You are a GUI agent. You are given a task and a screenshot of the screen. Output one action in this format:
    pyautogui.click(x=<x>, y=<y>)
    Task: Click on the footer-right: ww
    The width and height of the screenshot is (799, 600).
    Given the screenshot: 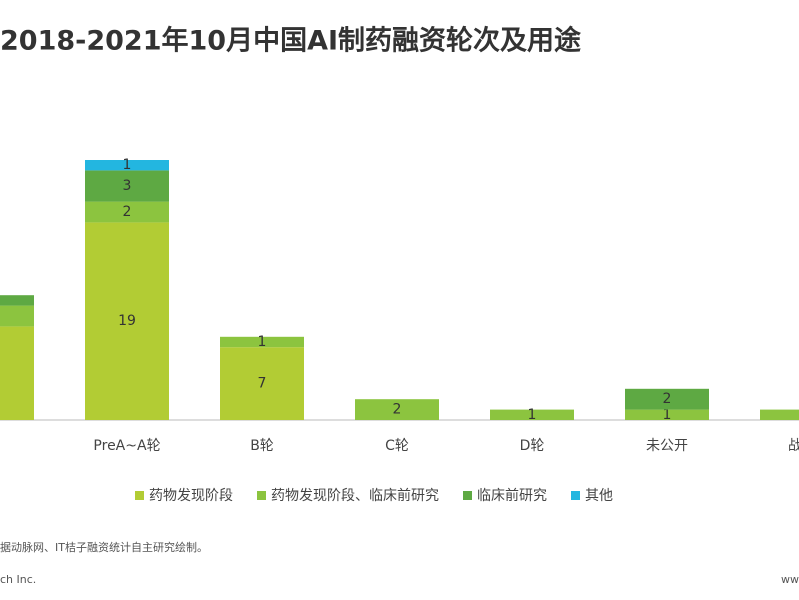 What is the action you would take?
    pyautogui.click(x=790, y=579)
    